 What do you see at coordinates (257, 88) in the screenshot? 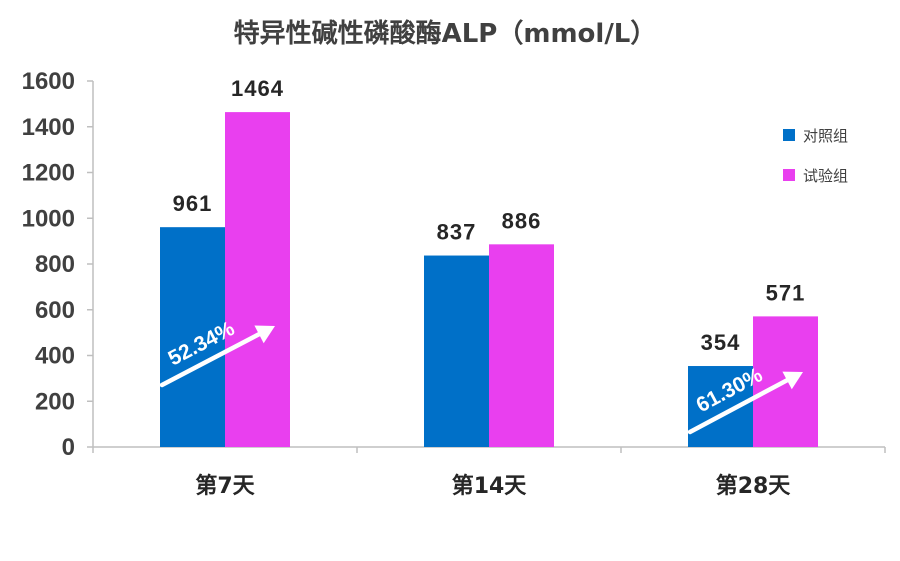
I see `data-label: 1464` at bounding box center [257, 88].